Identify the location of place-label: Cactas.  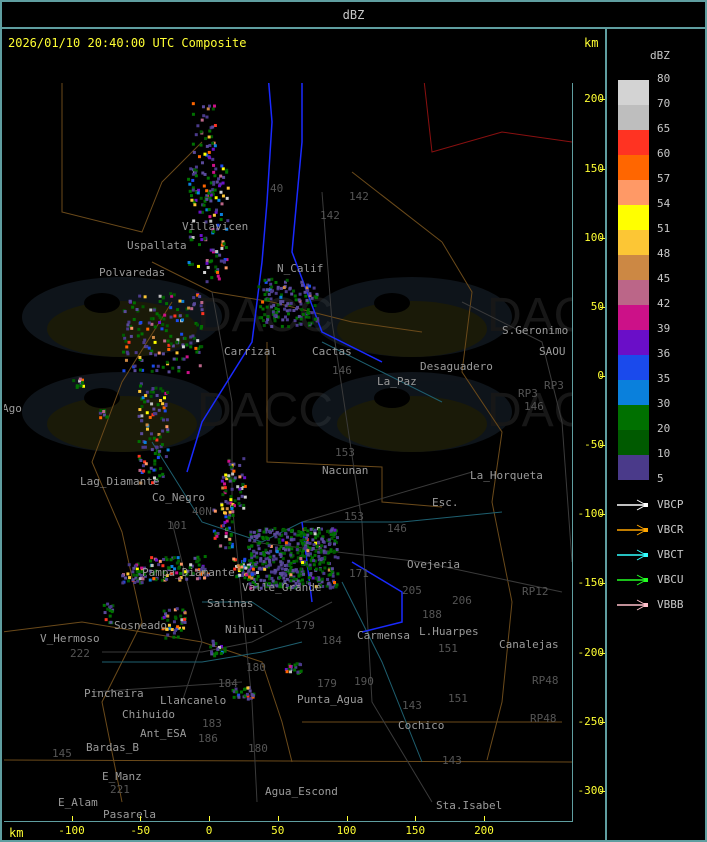
(332, 351).